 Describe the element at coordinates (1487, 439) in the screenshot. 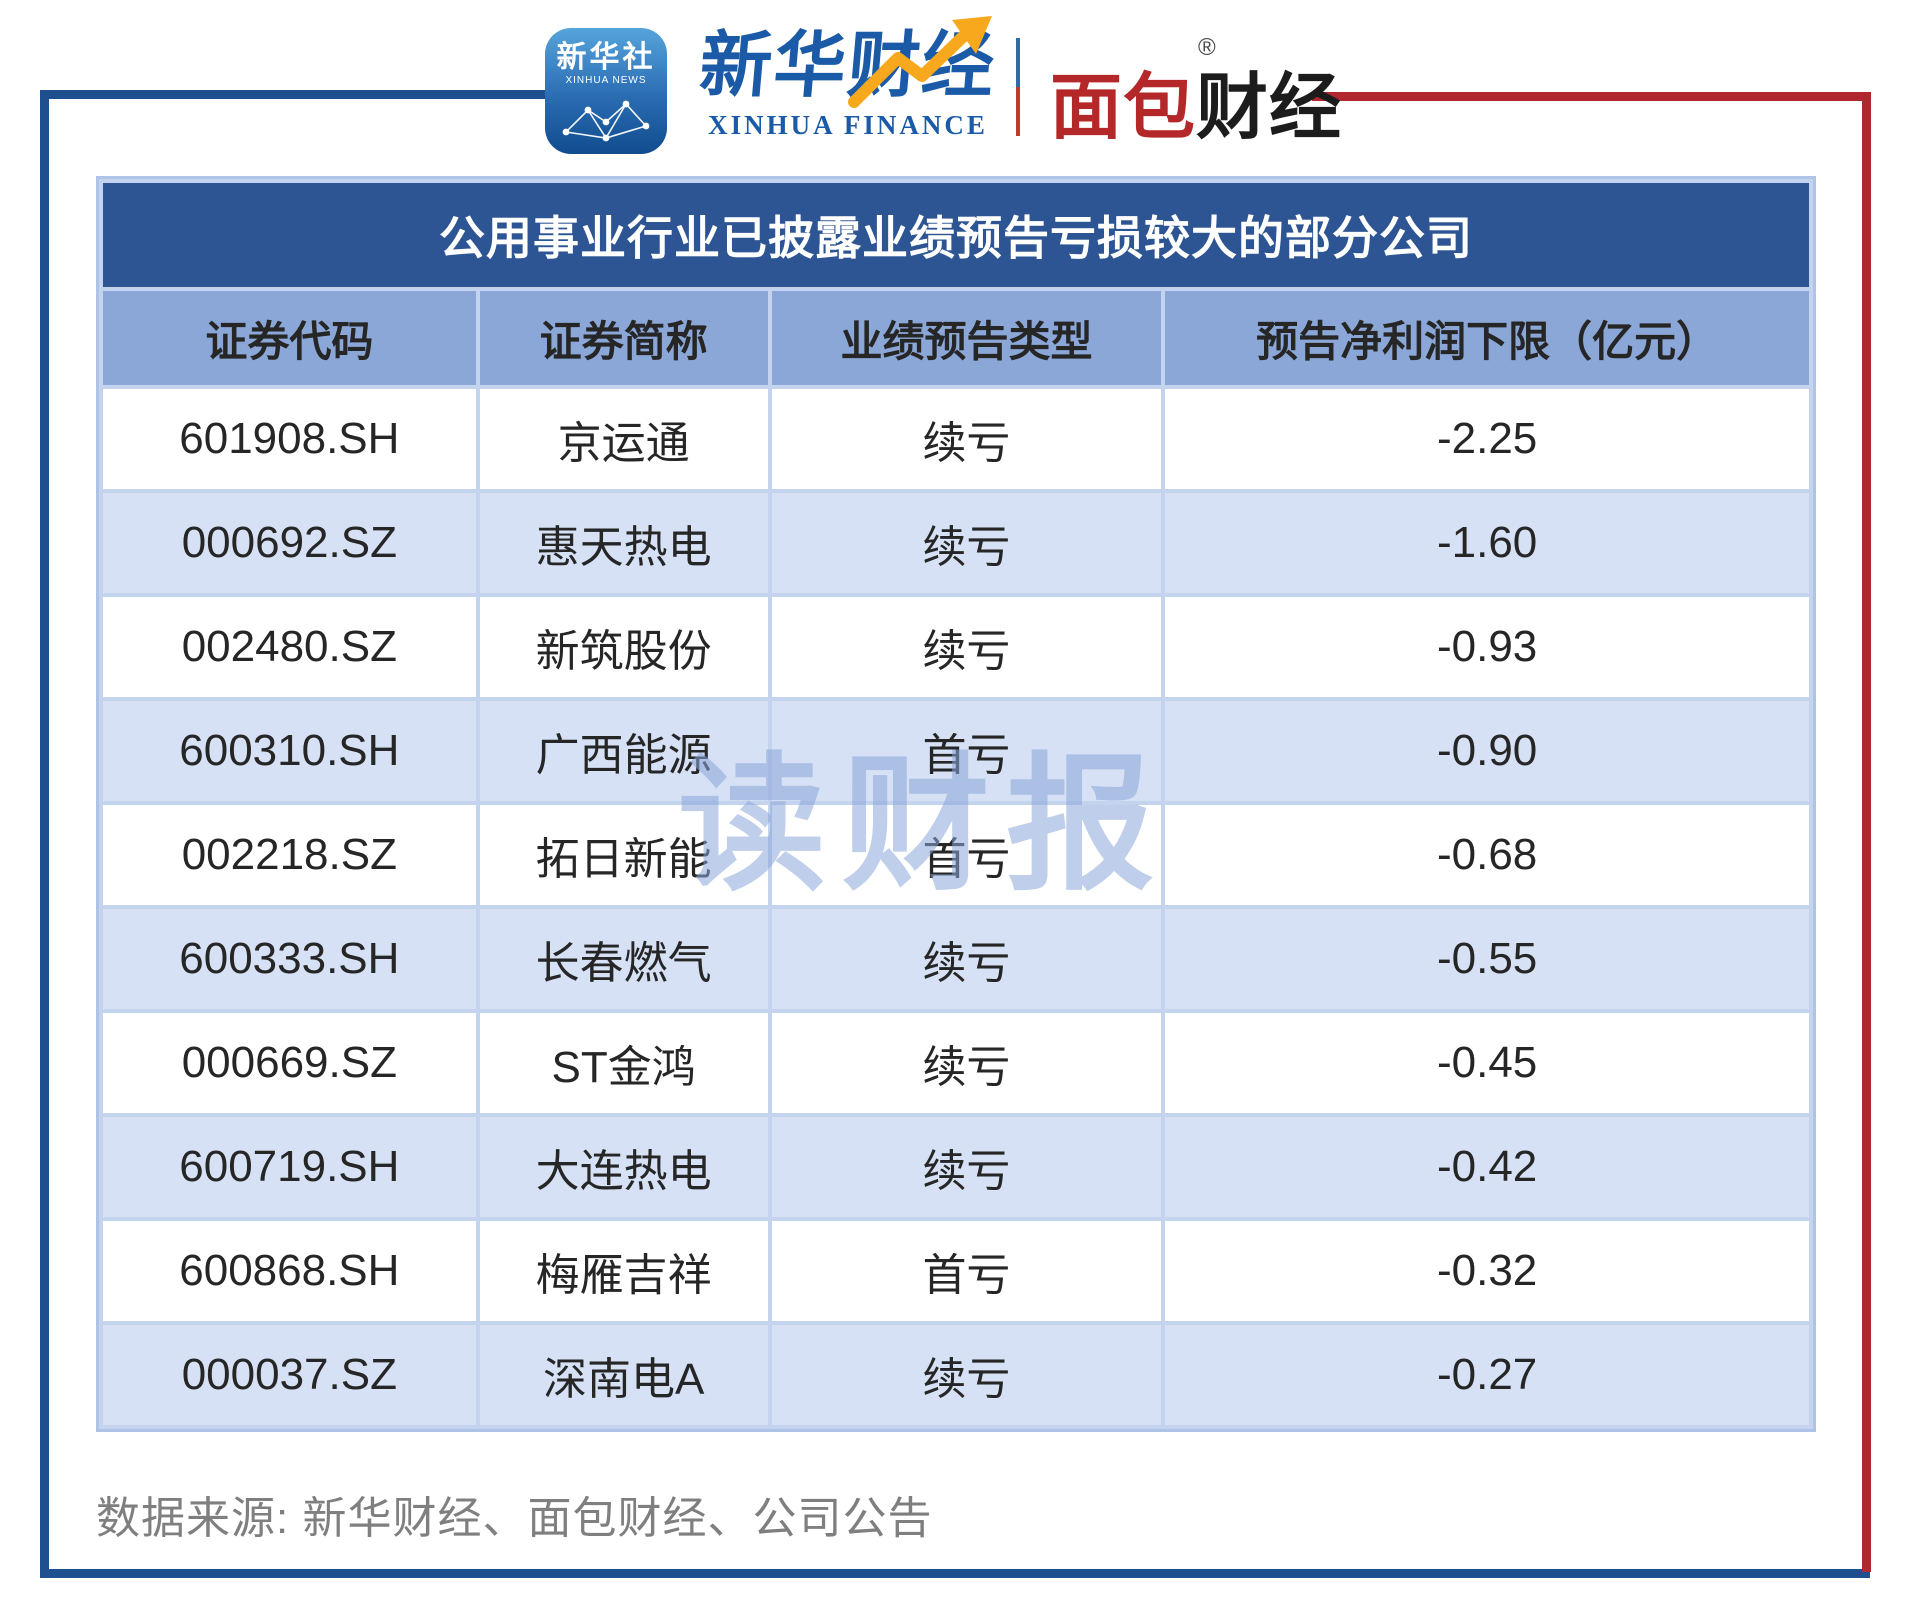

I see `table-cell: -2.25` at that location.